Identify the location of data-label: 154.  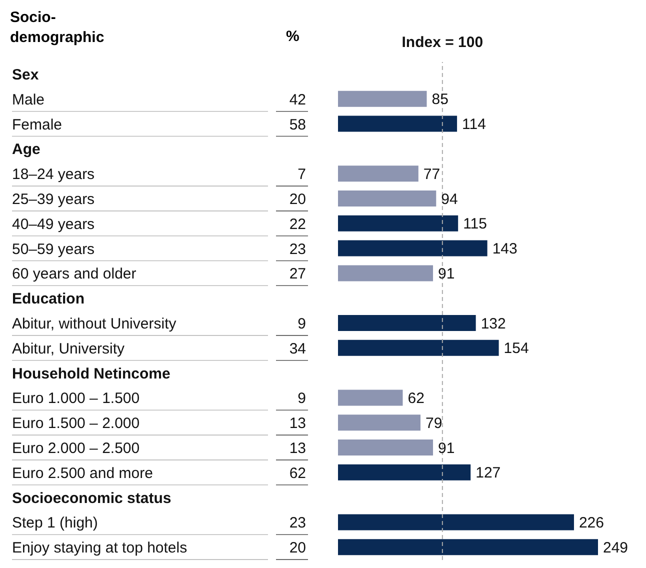
(516, 349).